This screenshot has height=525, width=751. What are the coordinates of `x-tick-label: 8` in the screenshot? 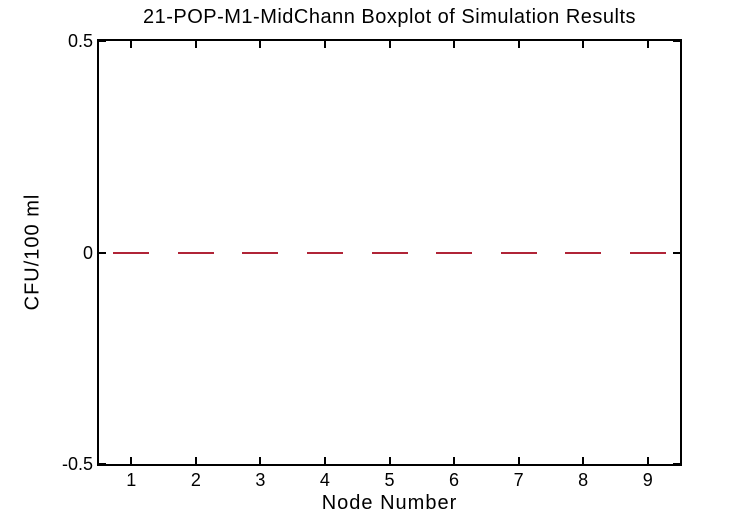 It's located at (583, 480).